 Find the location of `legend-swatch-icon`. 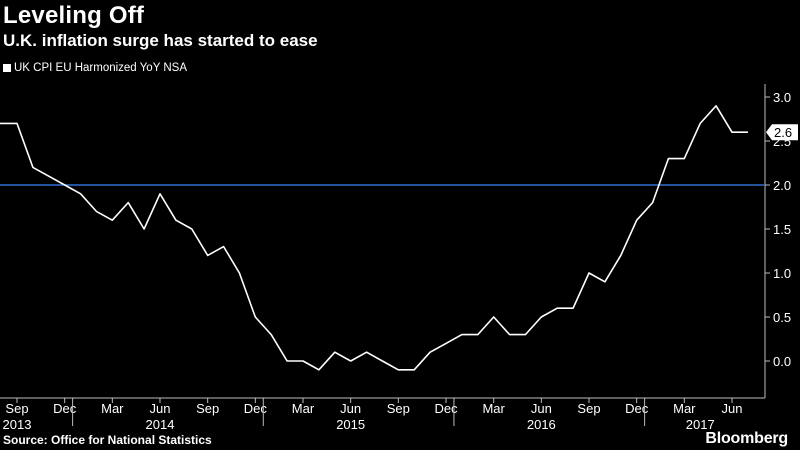

legend-swatch-icon is located at coordinates (7, 68).